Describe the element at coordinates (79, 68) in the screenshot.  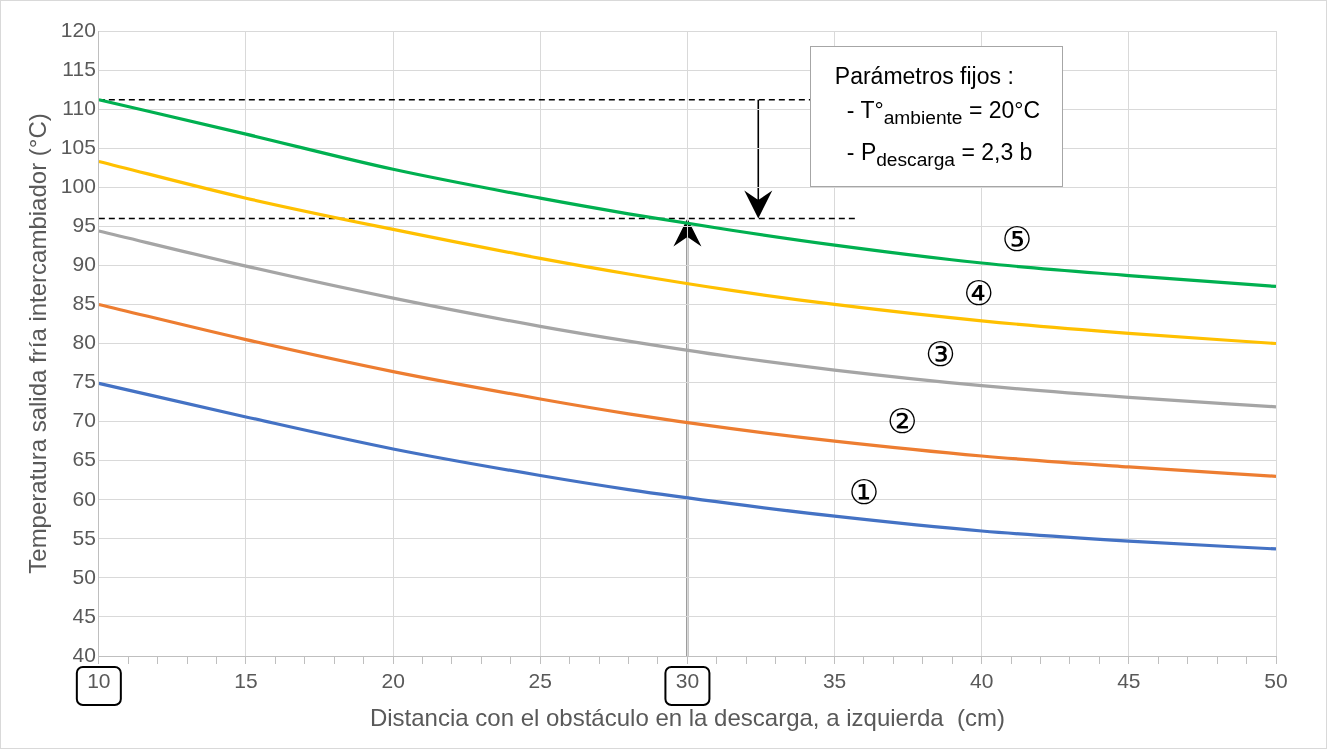
I see `y-tick-label: 115` at that location.